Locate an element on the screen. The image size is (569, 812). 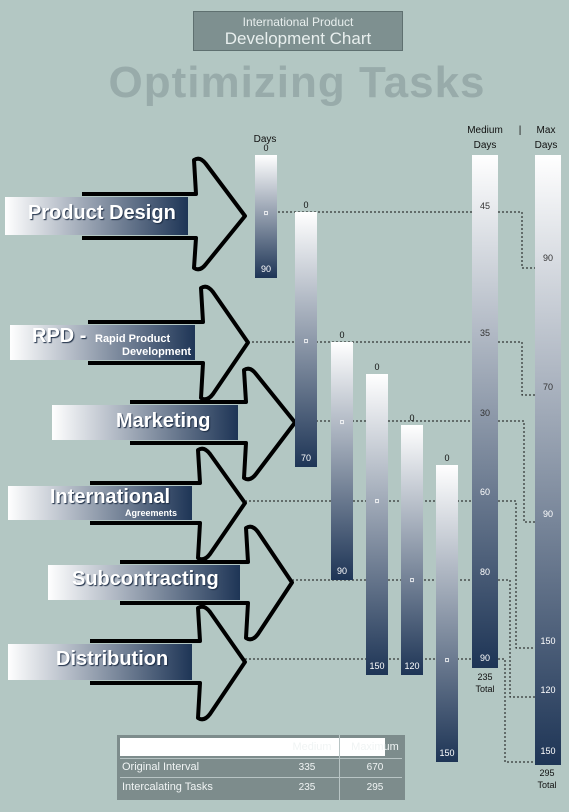
medium-days-label: Days is located at coordinates (485, 145).